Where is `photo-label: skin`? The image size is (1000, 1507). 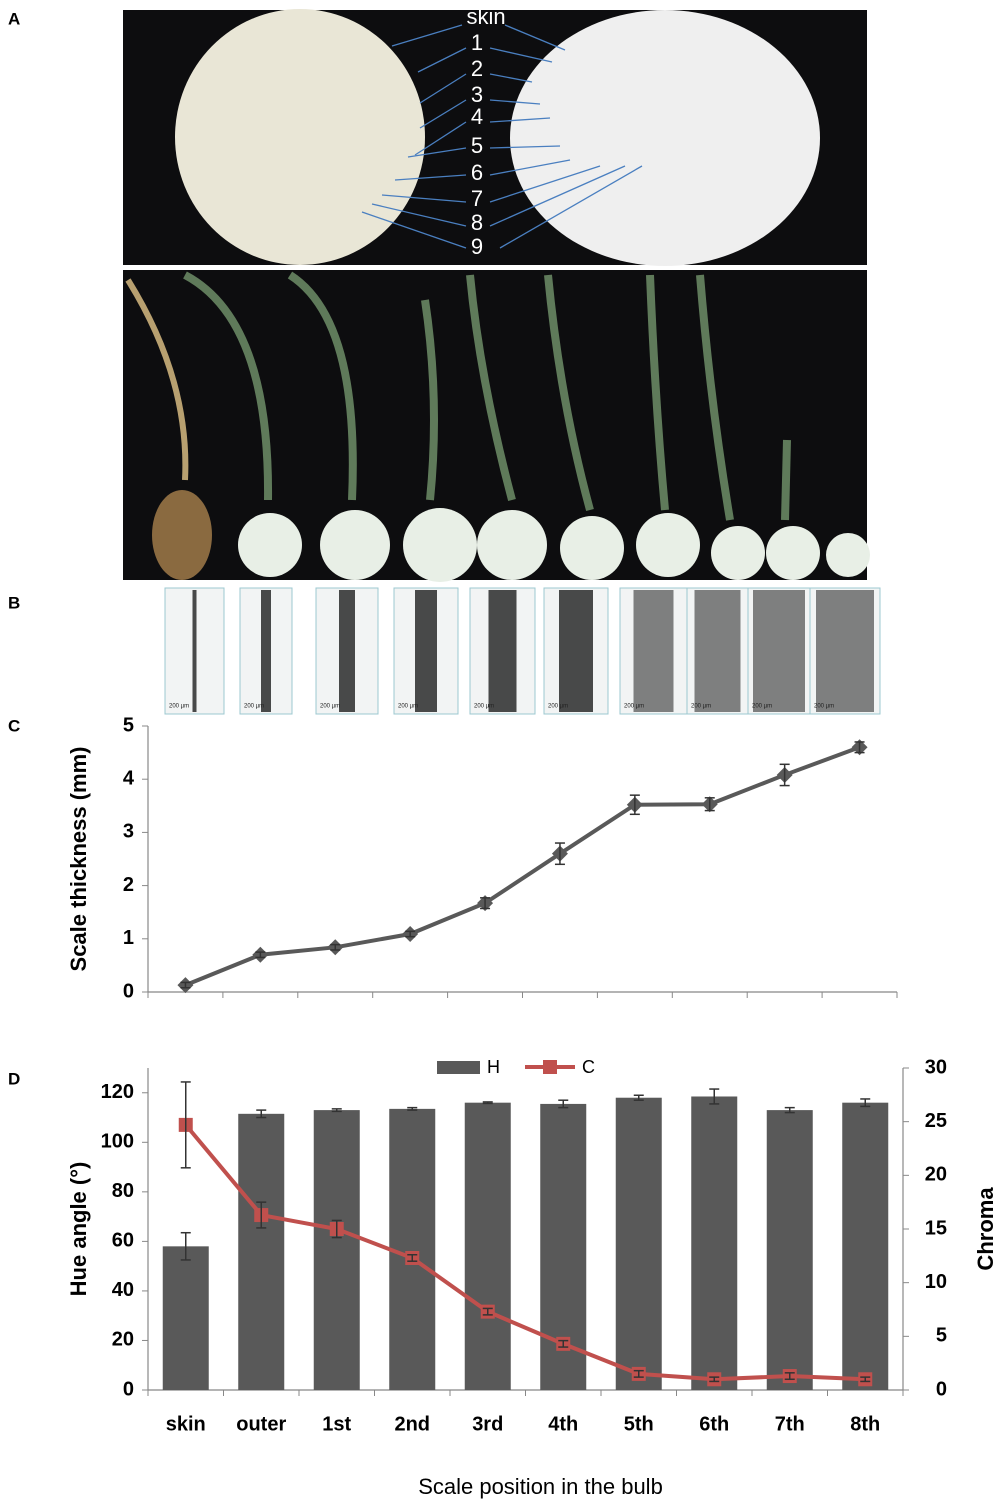
photo-label: skin is located at coordinates (485, 16).